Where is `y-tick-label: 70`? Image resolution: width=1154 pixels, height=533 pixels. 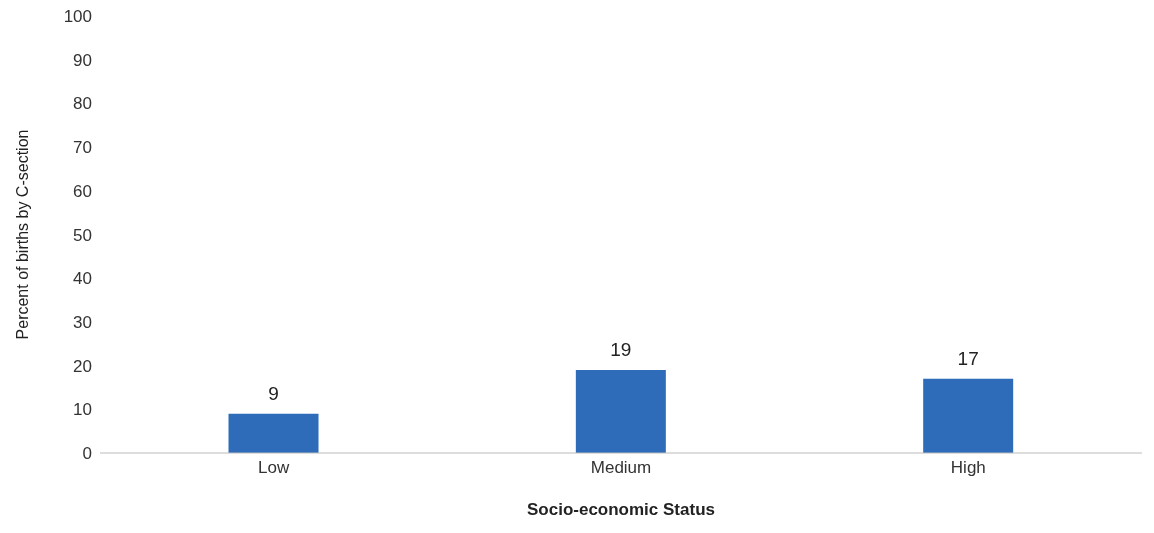
y-tick-label: 70 is located at coordinates (82, 148).